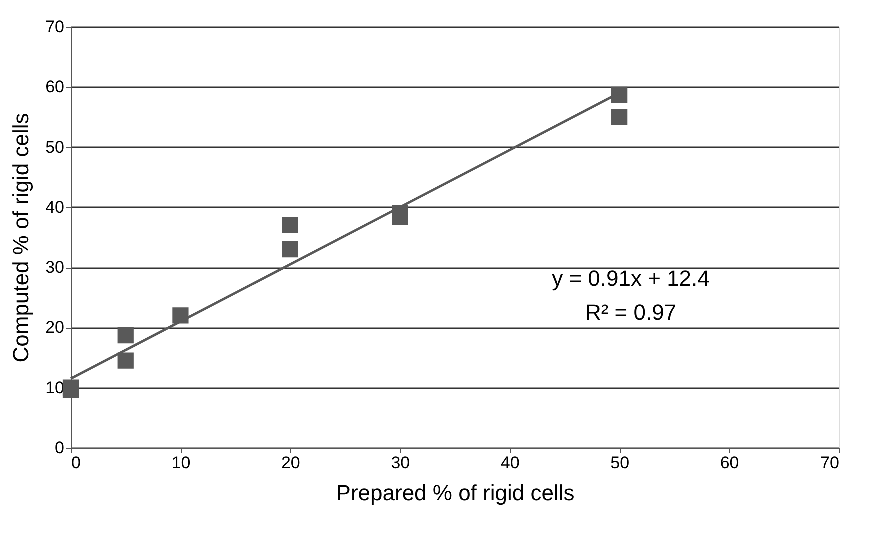 The height and width of the screenshot is (533, 891). I want to click on x-tick-label: 40, so click(510, 463).